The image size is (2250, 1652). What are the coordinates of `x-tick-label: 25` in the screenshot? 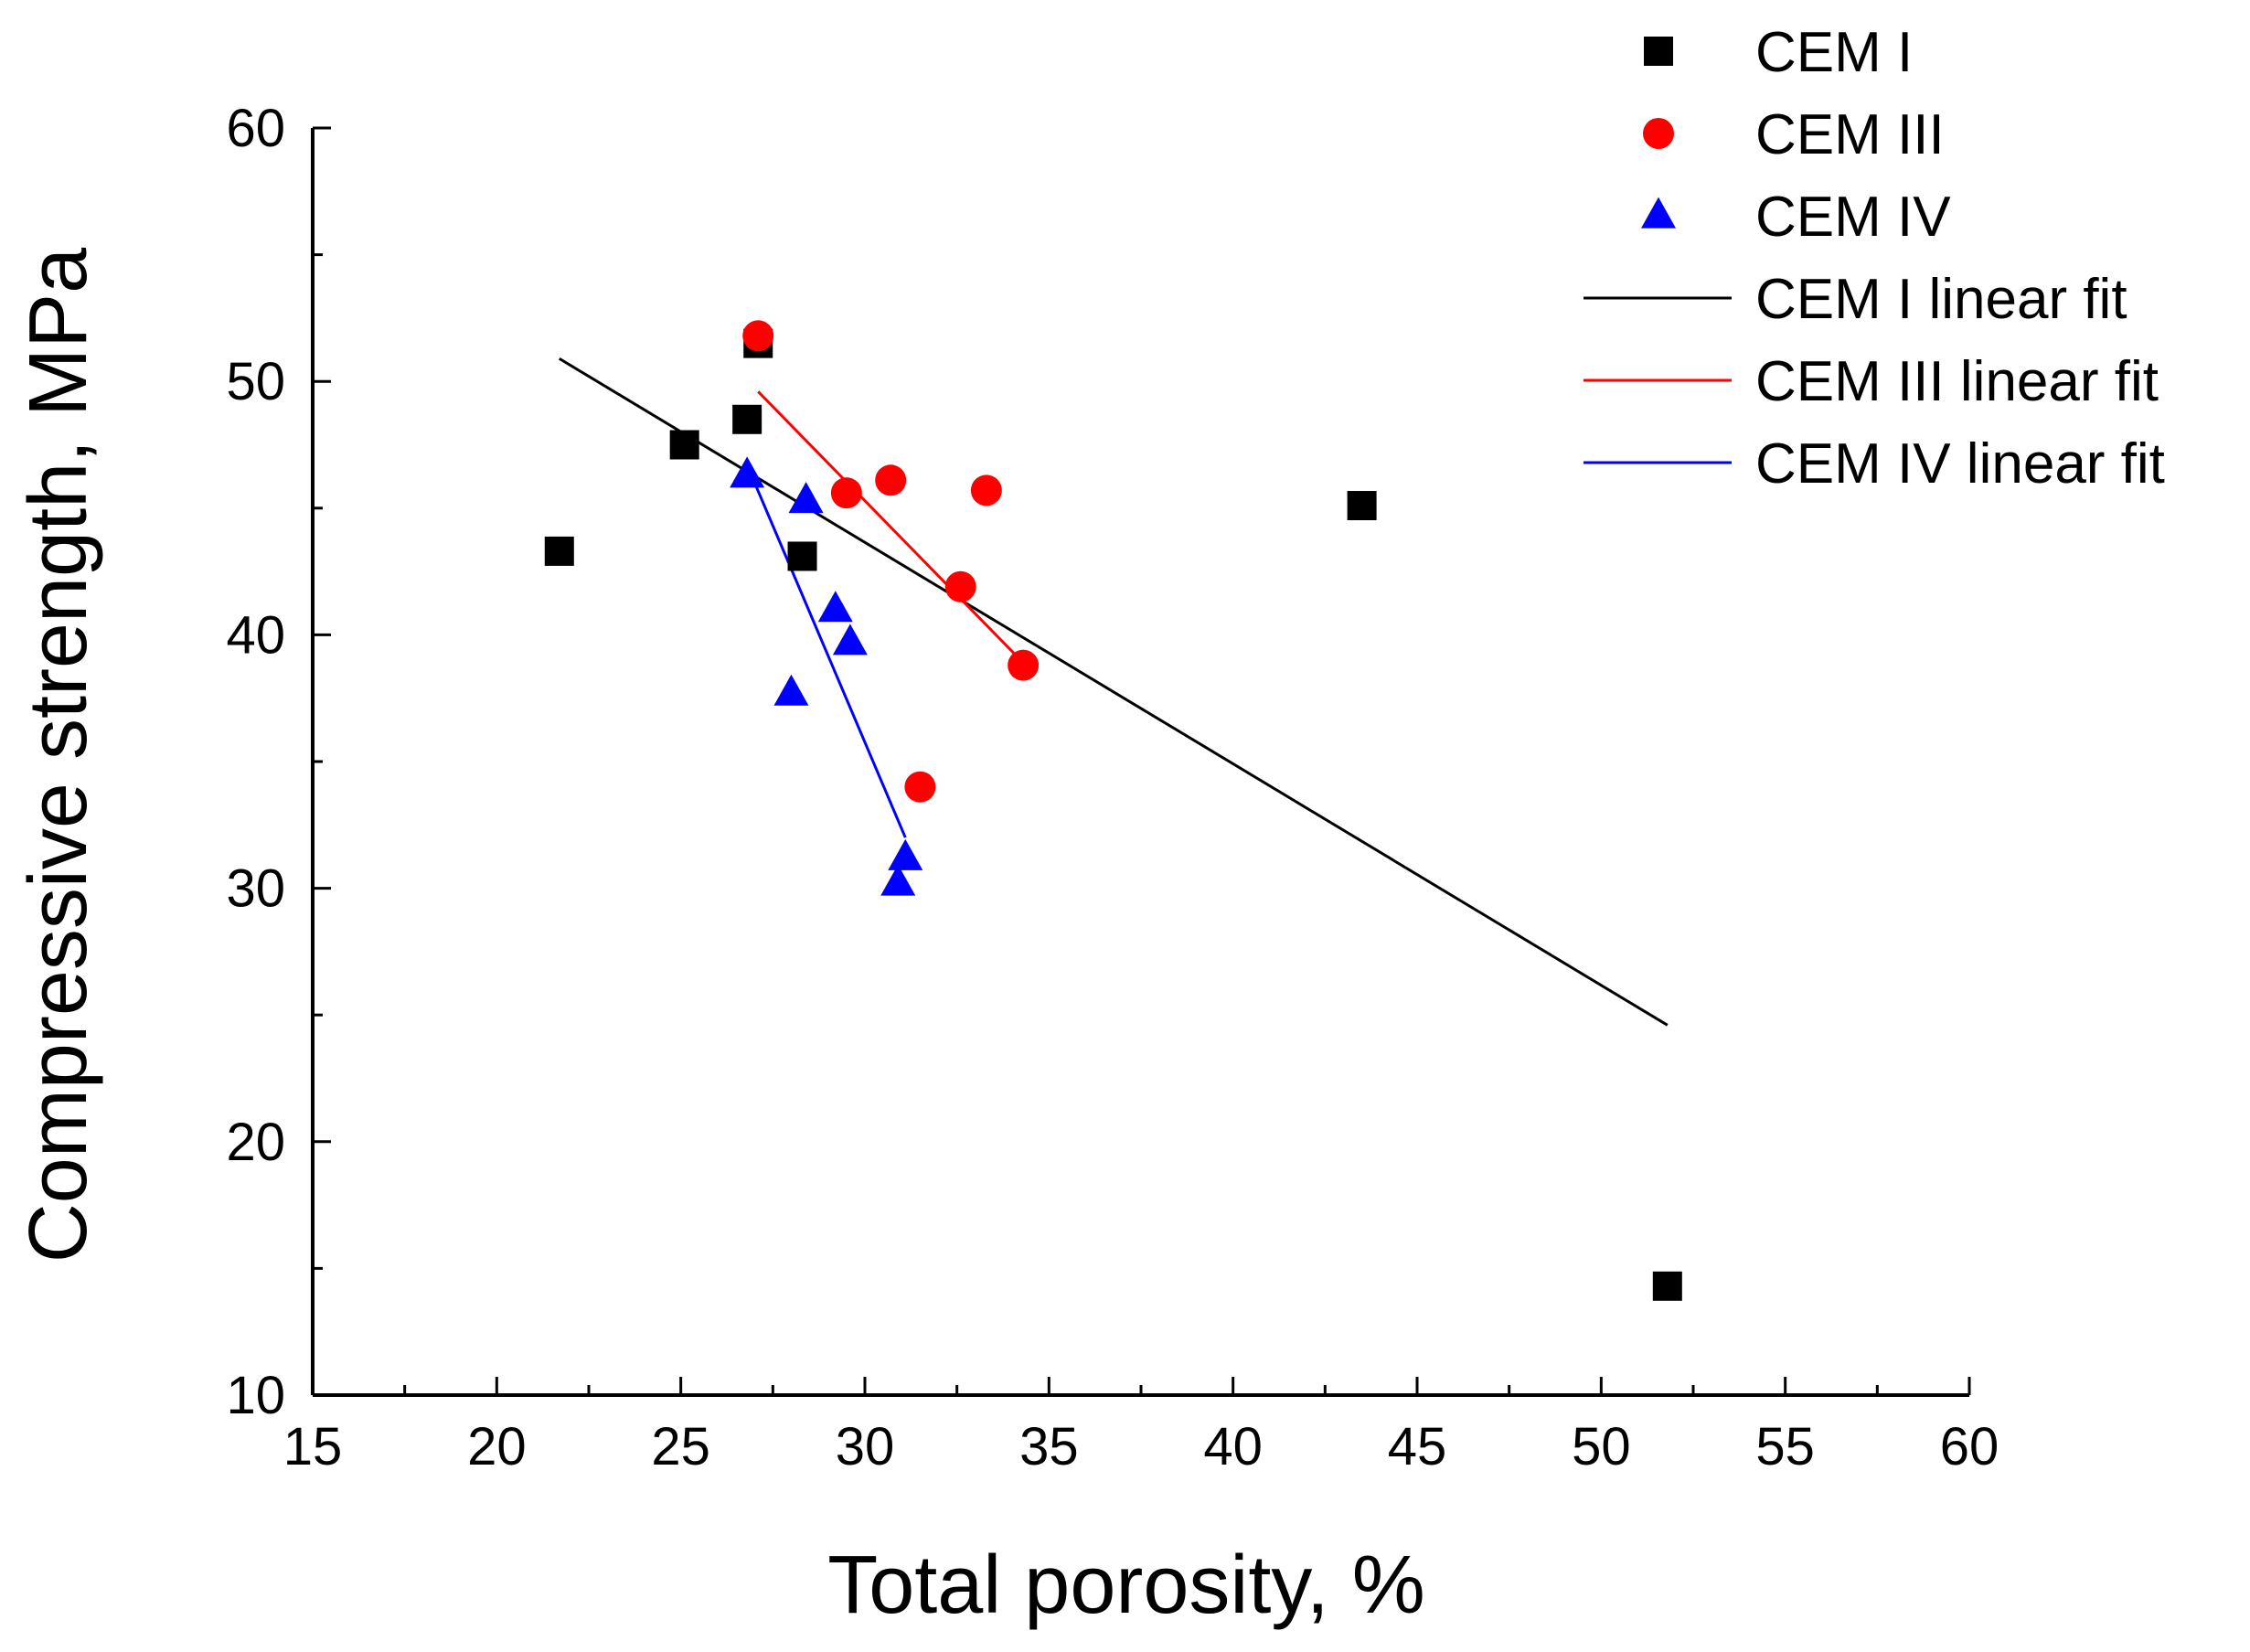 It's located at (680, 1447).